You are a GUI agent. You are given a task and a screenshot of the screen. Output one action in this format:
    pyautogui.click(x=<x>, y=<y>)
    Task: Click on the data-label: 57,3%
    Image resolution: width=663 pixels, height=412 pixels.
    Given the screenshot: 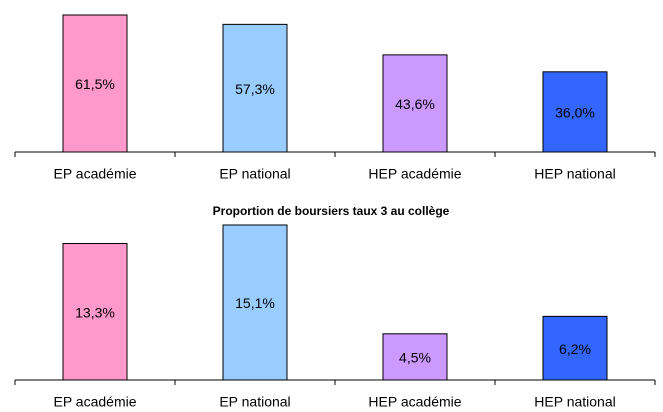 What is the action you would take?
    pyautogui.click(x=255, y=89)
    